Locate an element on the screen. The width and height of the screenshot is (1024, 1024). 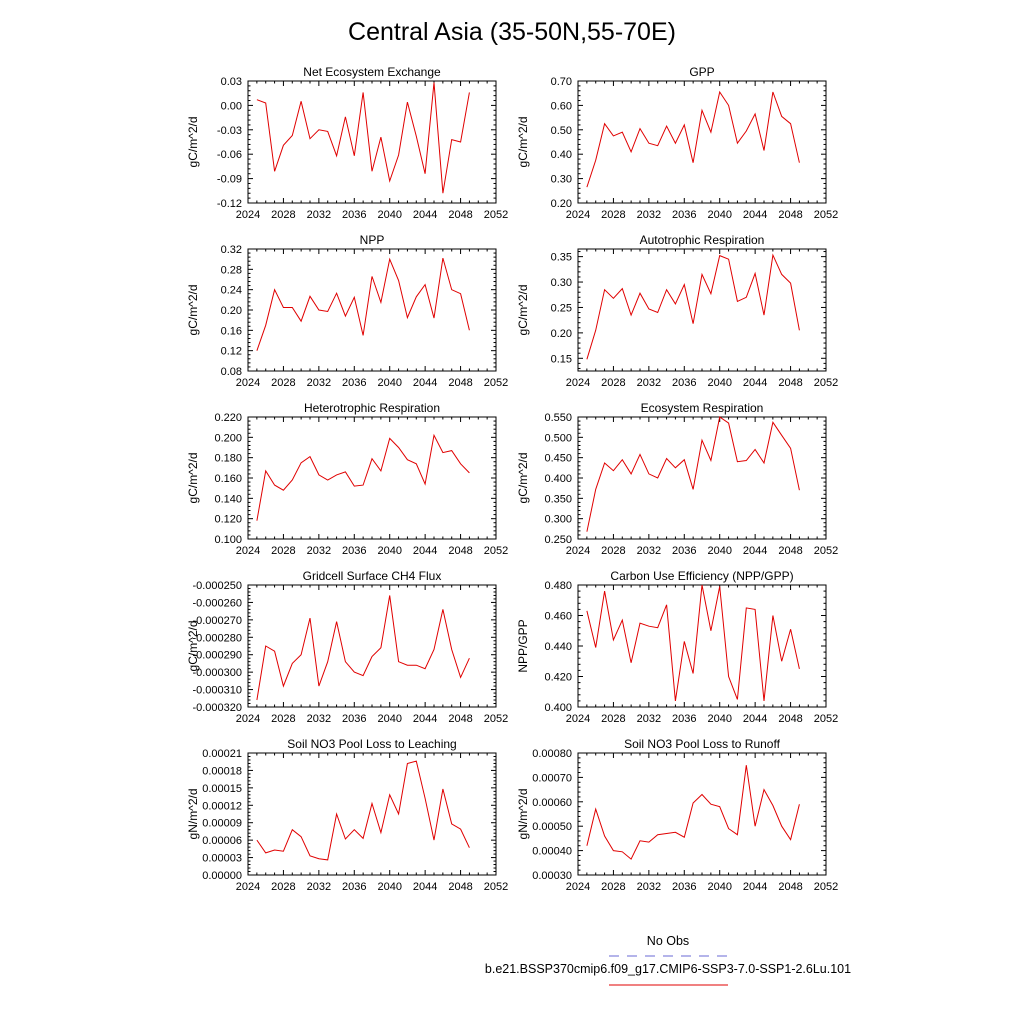
y-tick-label: -0.06 is located at coordinates (229, 155).